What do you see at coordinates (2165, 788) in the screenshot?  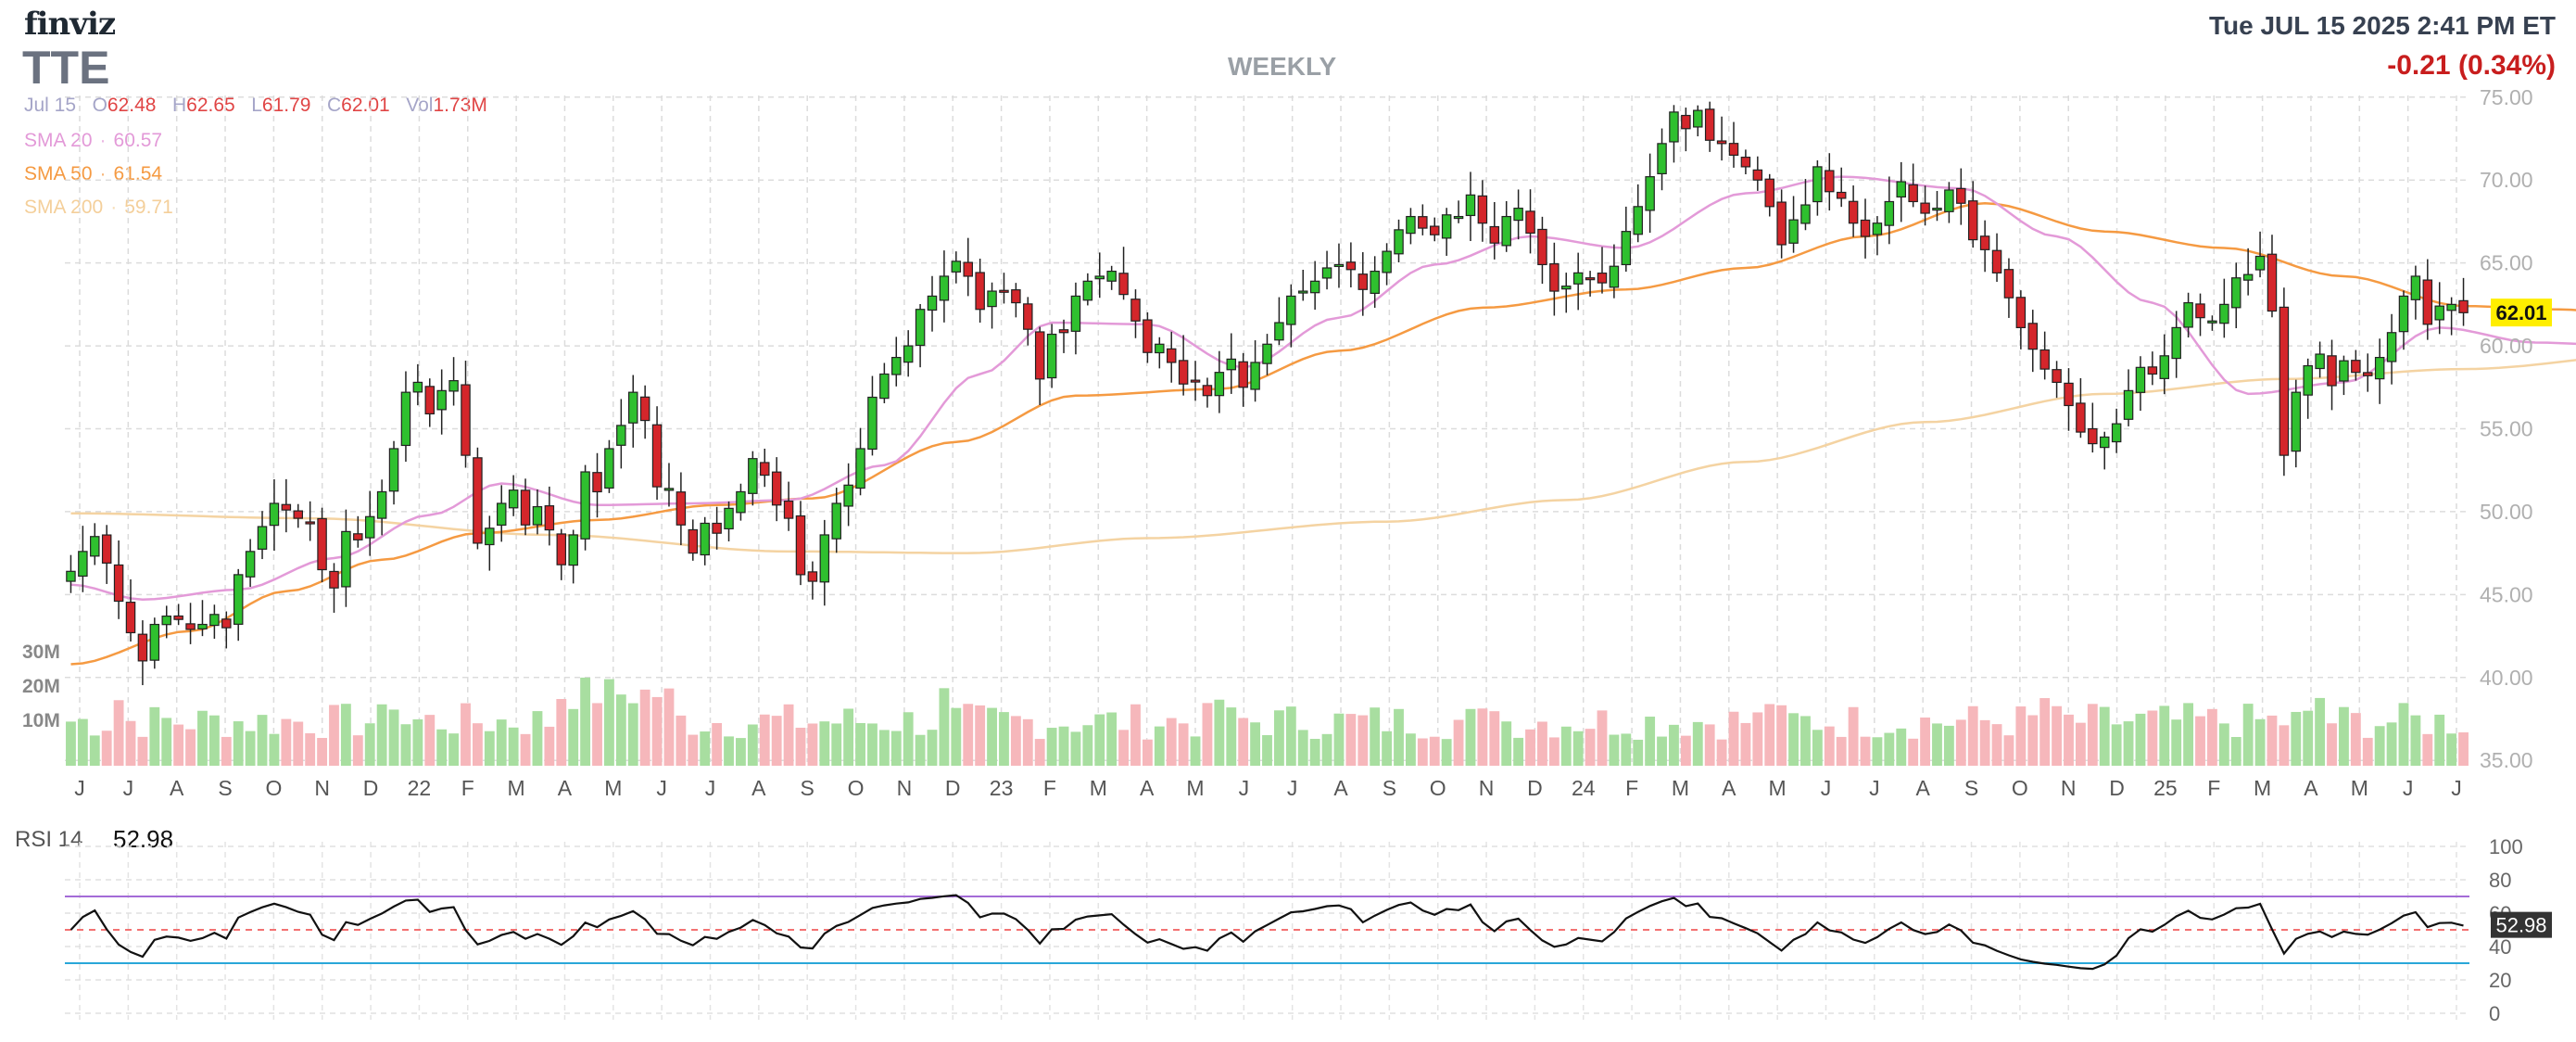 I see `x-tick-label: 25` at bounding box center [2165, 788].